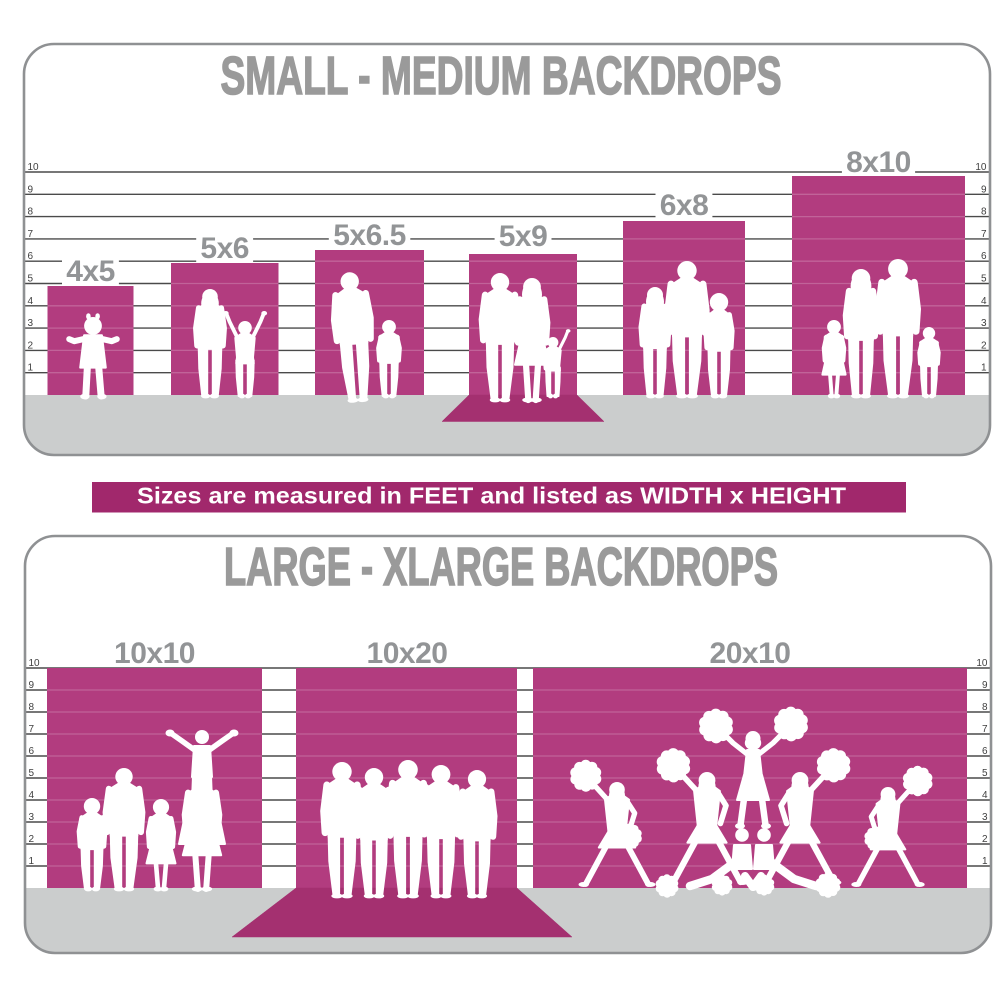  What do you see at coordinates (224, 248) in the screenshot?
I see `svg-text: 5x6` at bounding box center [224, 248].